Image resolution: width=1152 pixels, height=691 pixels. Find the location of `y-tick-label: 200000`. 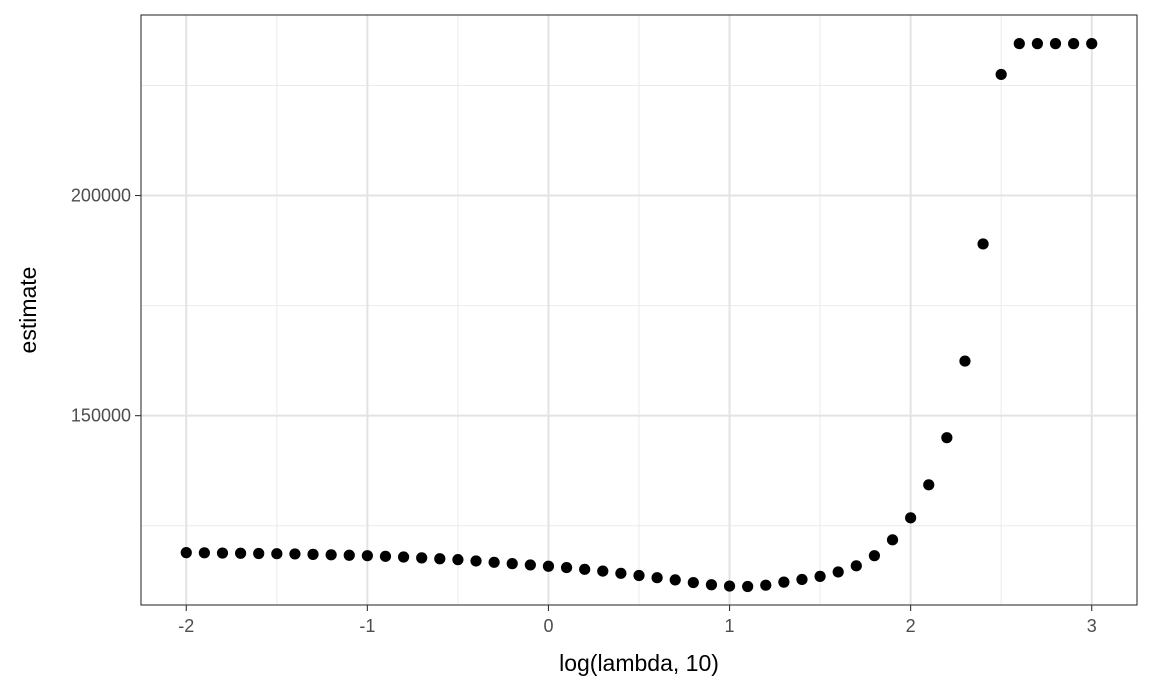

y-tick-label: 200000 is located at coordinates (101, 196).